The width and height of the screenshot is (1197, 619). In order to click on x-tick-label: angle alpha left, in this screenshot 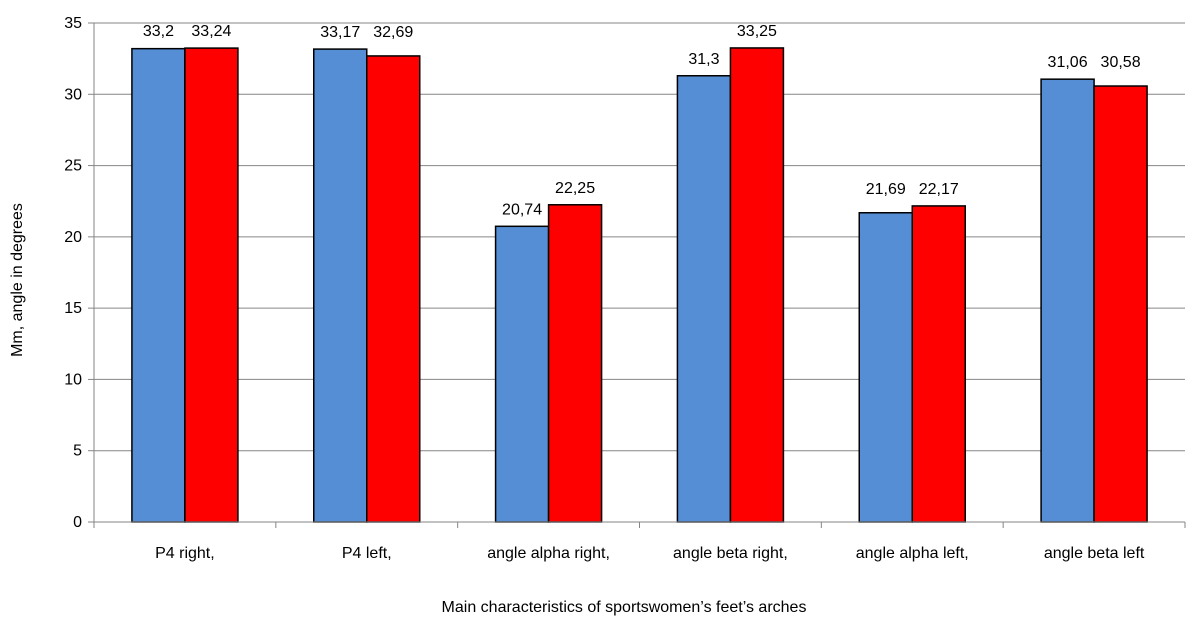, I will do `click(912, 553)`.